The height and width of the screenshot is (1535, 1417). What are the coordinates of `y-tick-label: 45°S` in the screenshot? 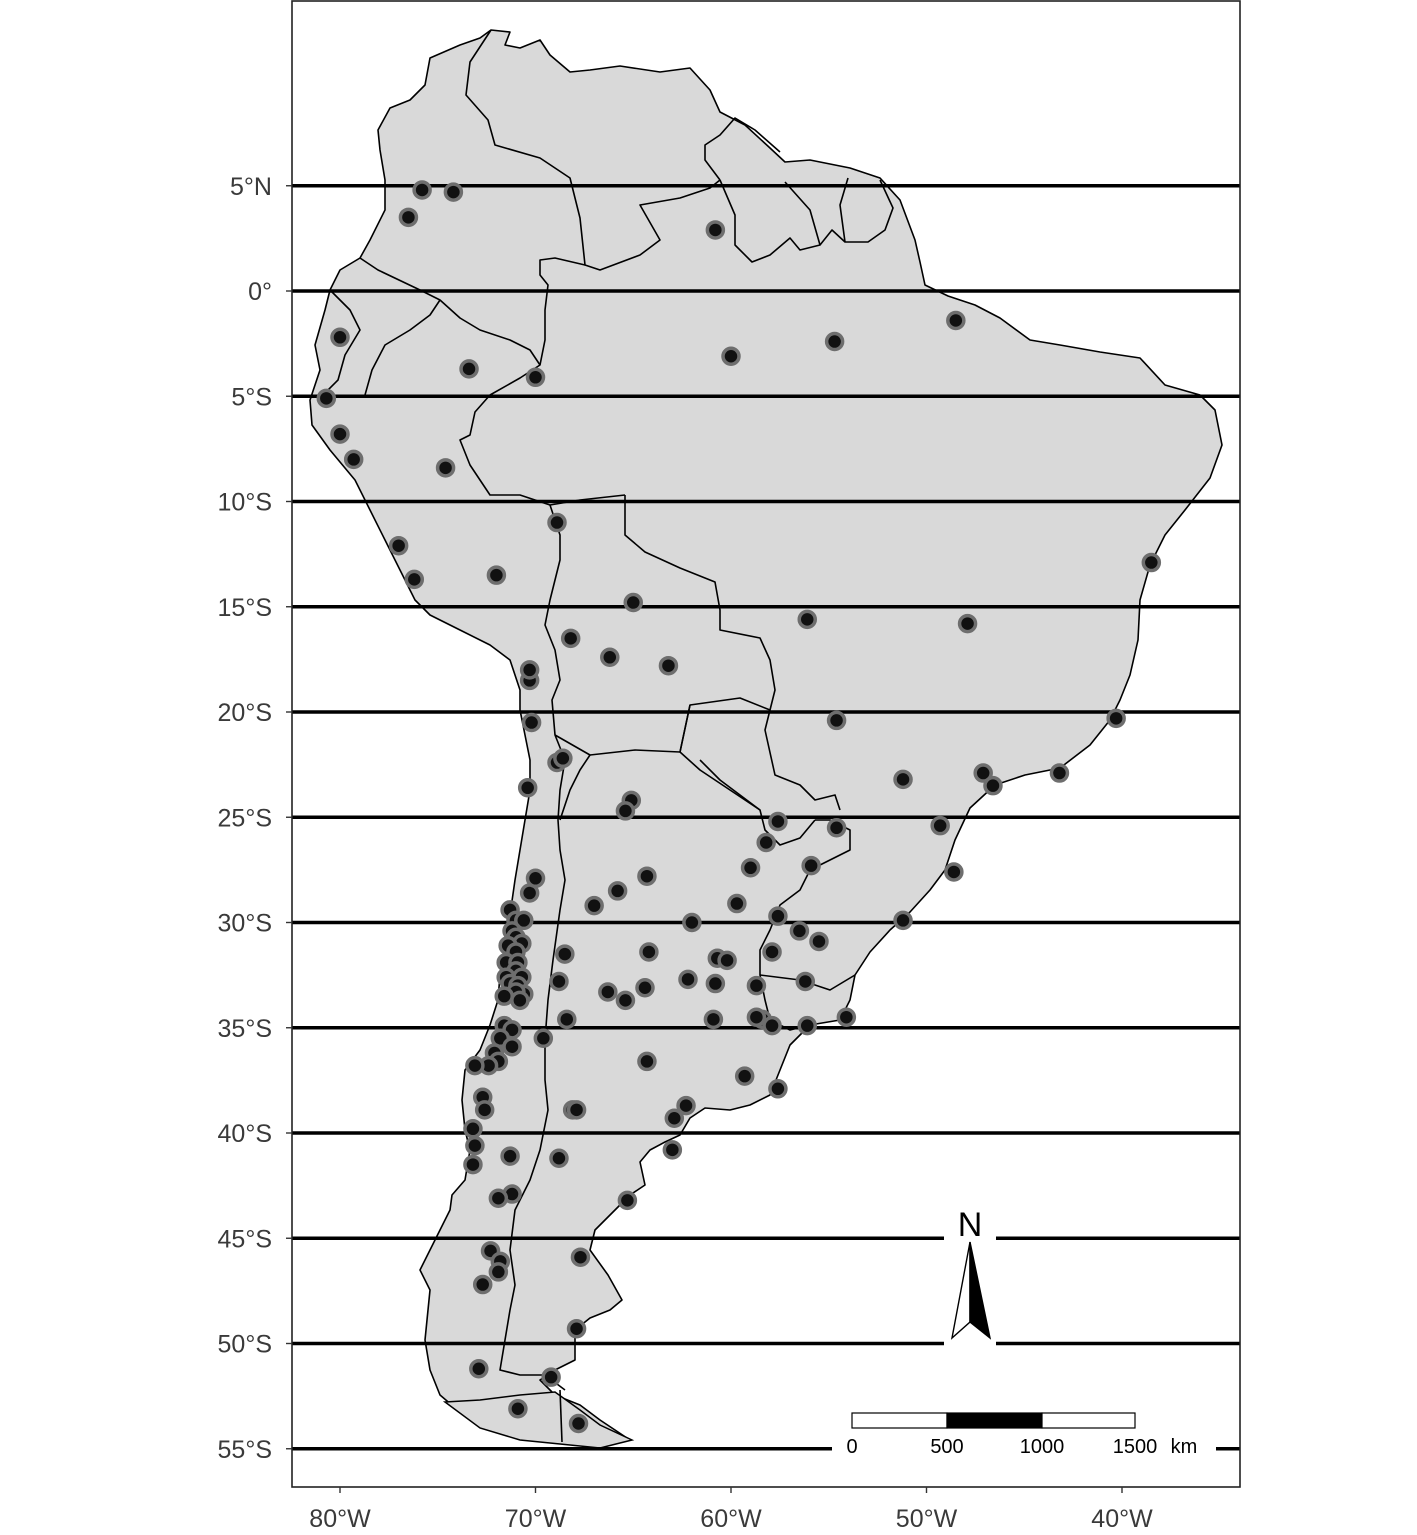 It's located at (245, 1239).